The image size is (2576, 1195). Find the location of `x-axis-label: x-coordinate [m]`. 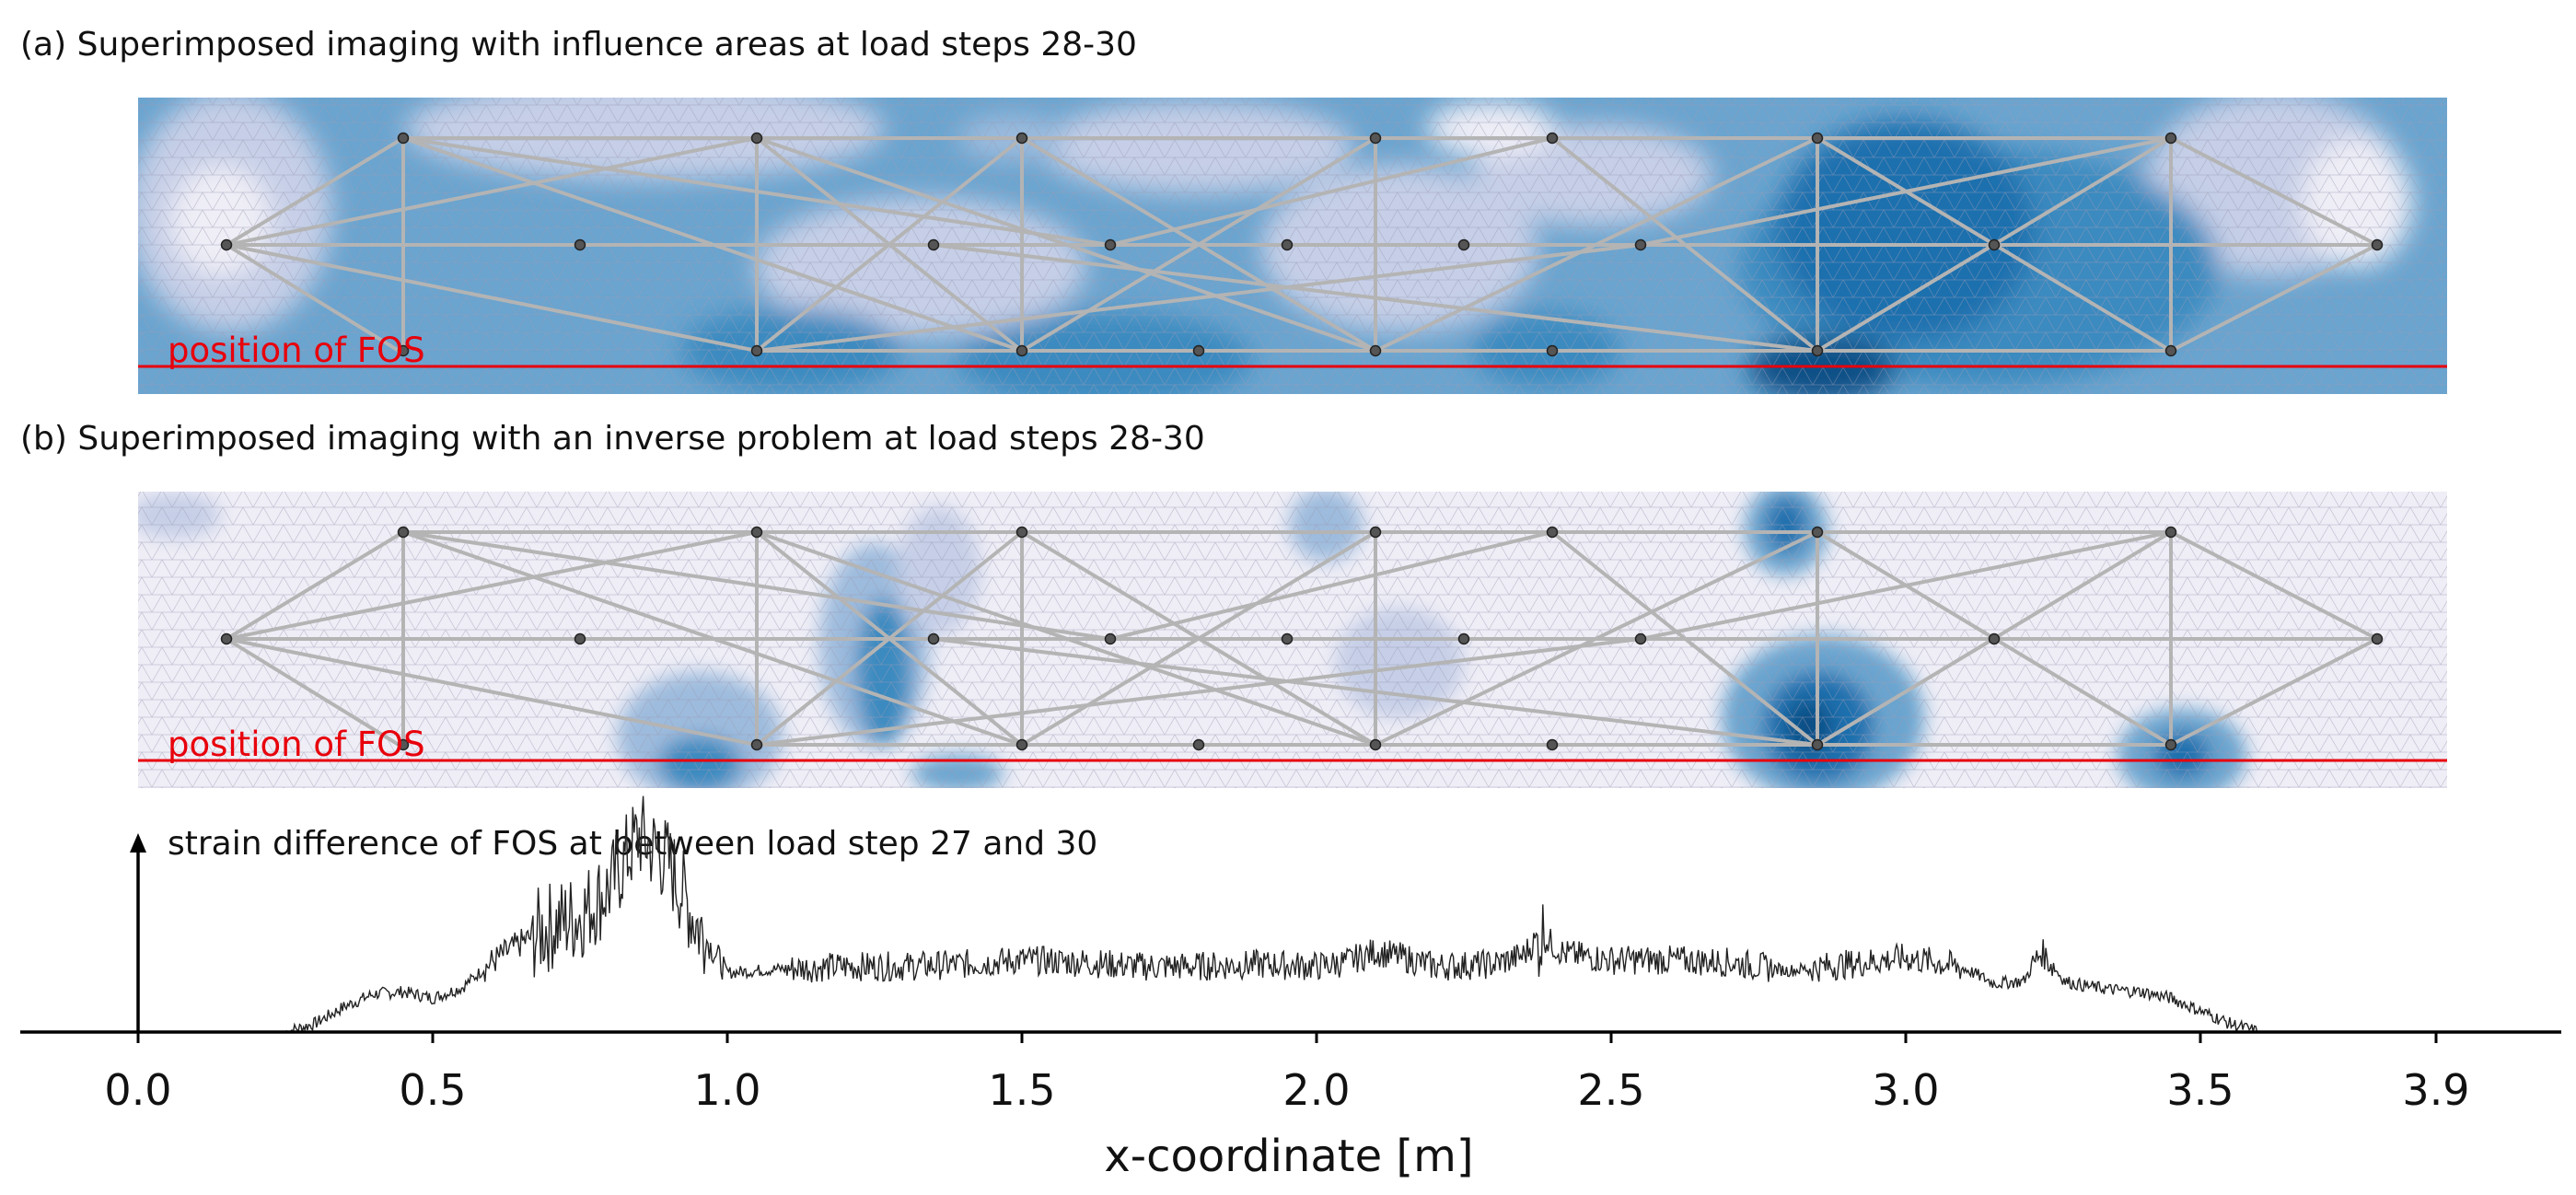

x-axis-label: x-coordinate [m] is located at coordinates (1288, 1156).